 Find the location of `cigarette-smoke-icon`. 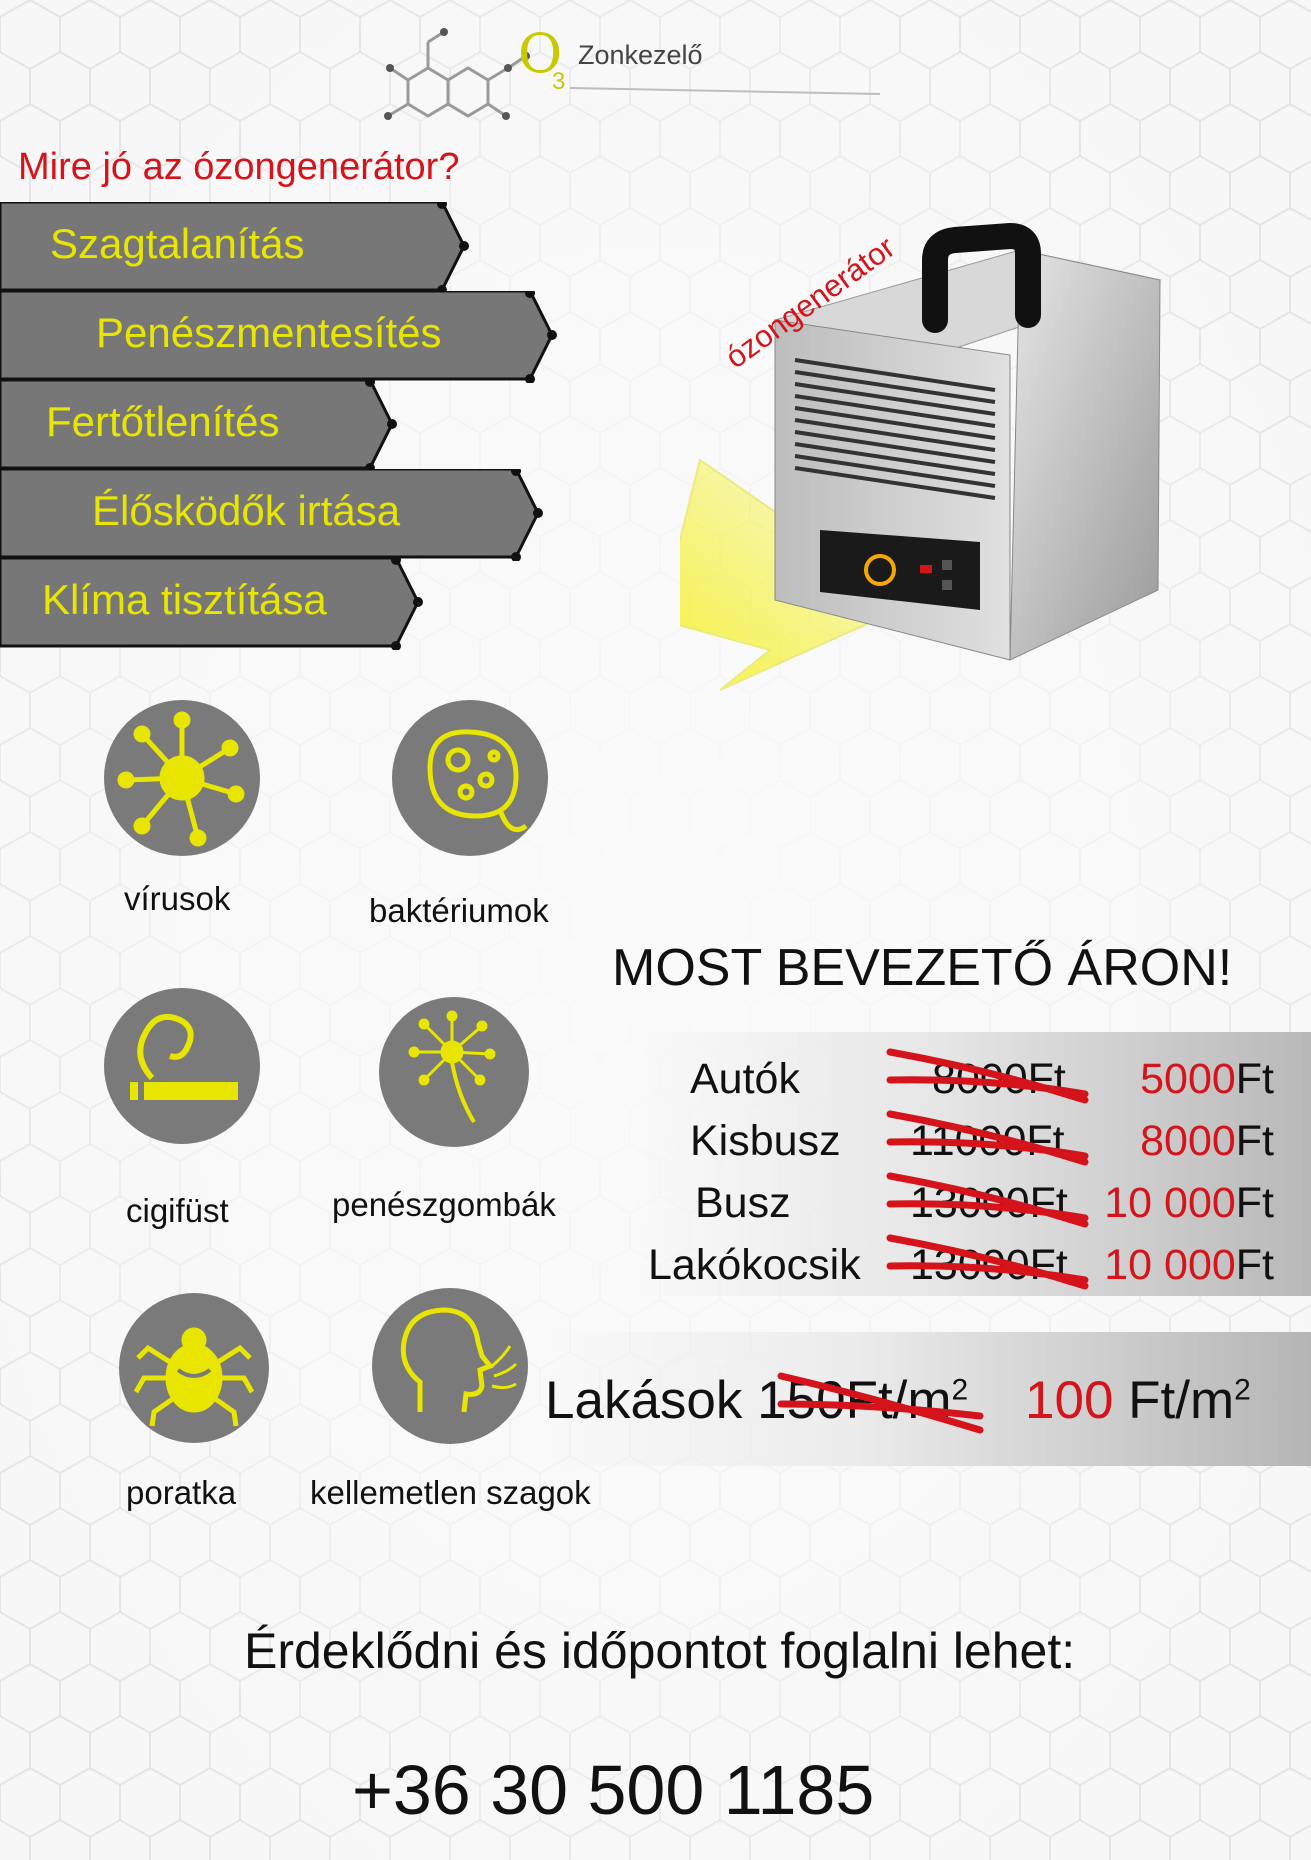

cigarette-smoke-icon is located at coordinates (182, 1066).